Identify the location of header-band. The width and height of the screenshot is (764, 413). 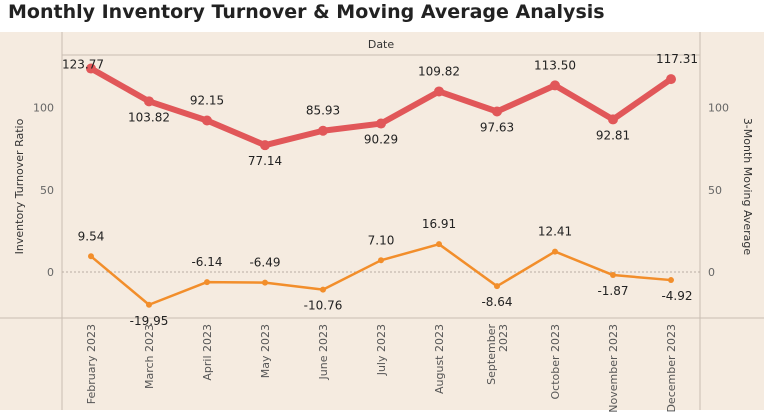
(381, 43).